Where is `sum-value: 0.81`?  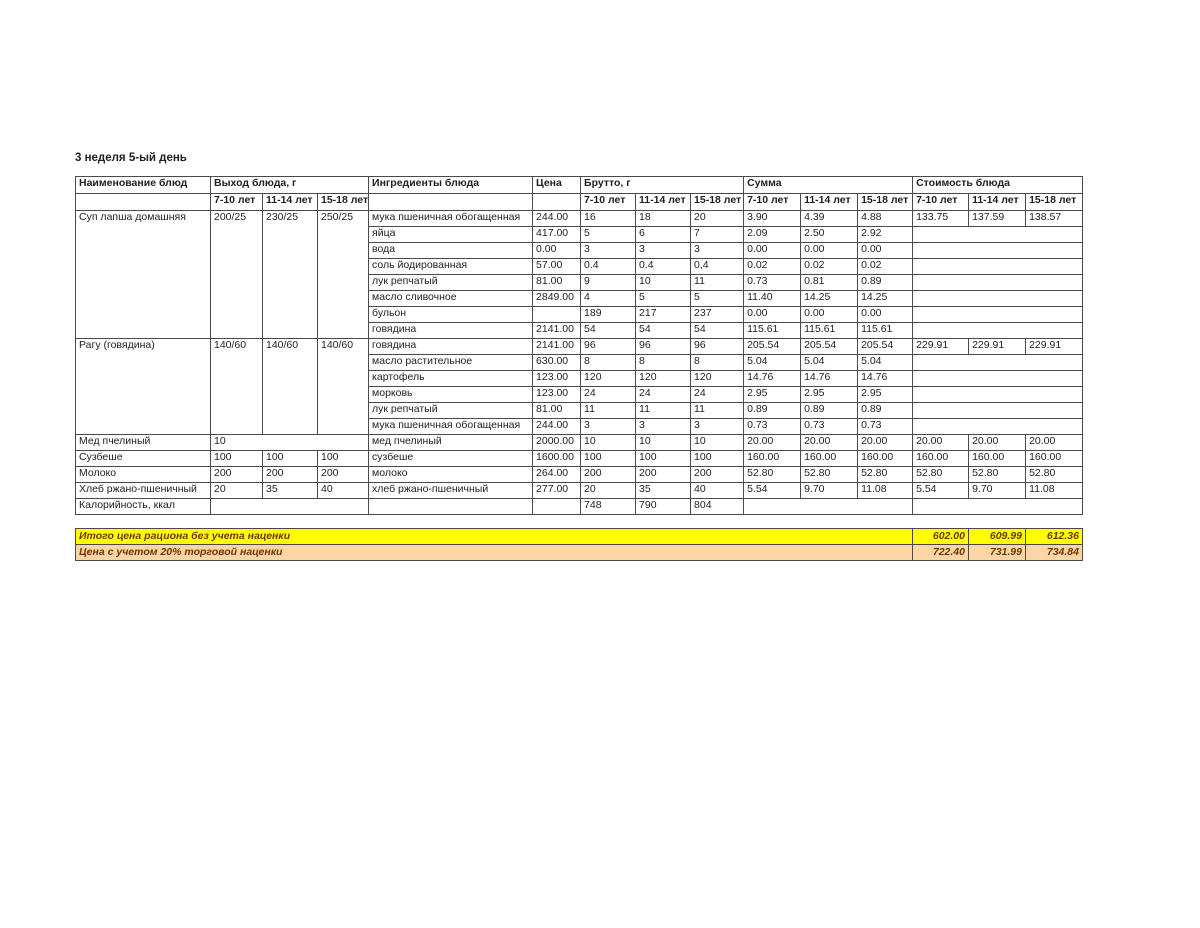
sum-value: 0.81 is located at coordinates (829, 282).